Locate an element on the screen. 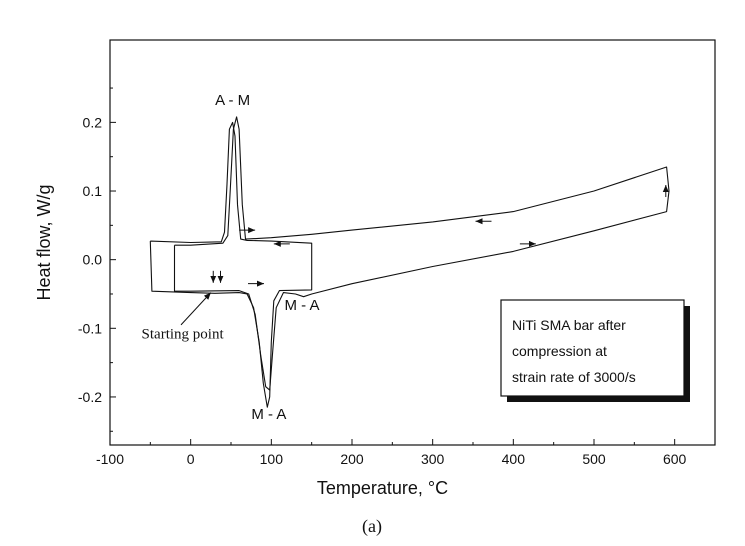 The height and width of the screenshot is (546, 745). y-axis-title: Heat flow, W/g is located at coordinates (44, 242).